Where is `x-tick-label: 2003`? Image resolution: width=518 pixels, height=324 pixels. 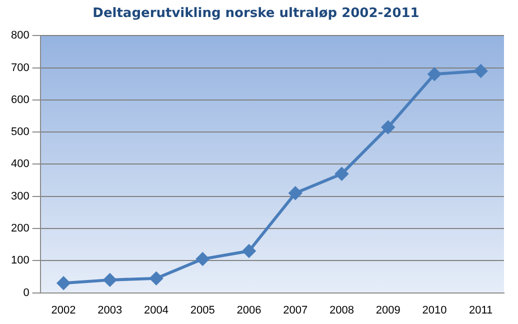 x-tick-label: 2003 is located at coordinates (110, 310).